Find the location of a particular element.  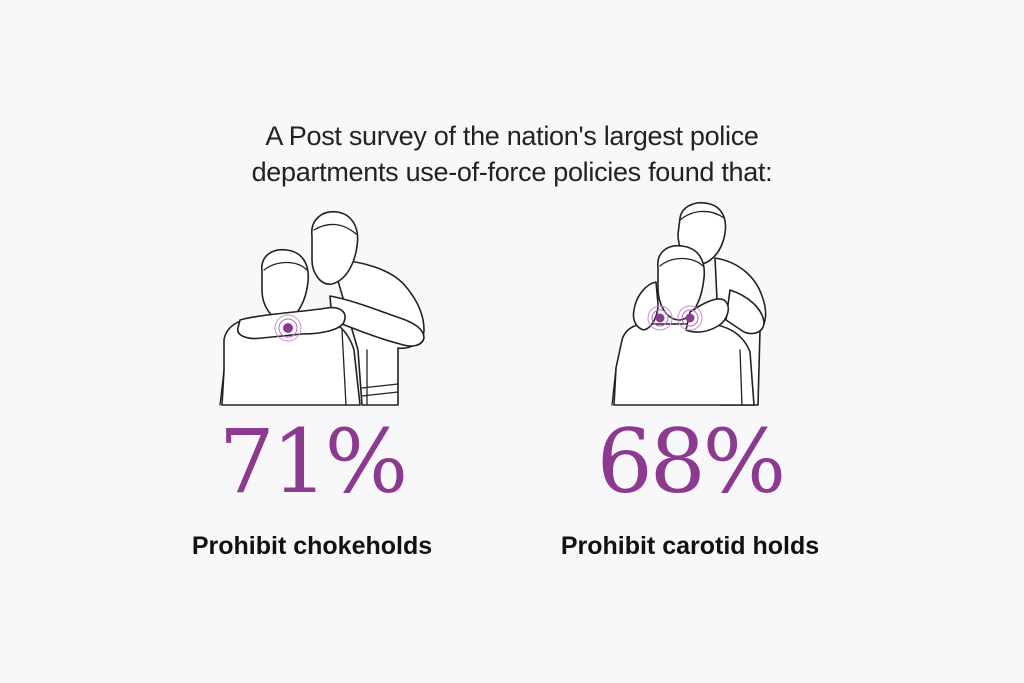

chokehold-percentage: 71% is located at coordinates (313, 461).